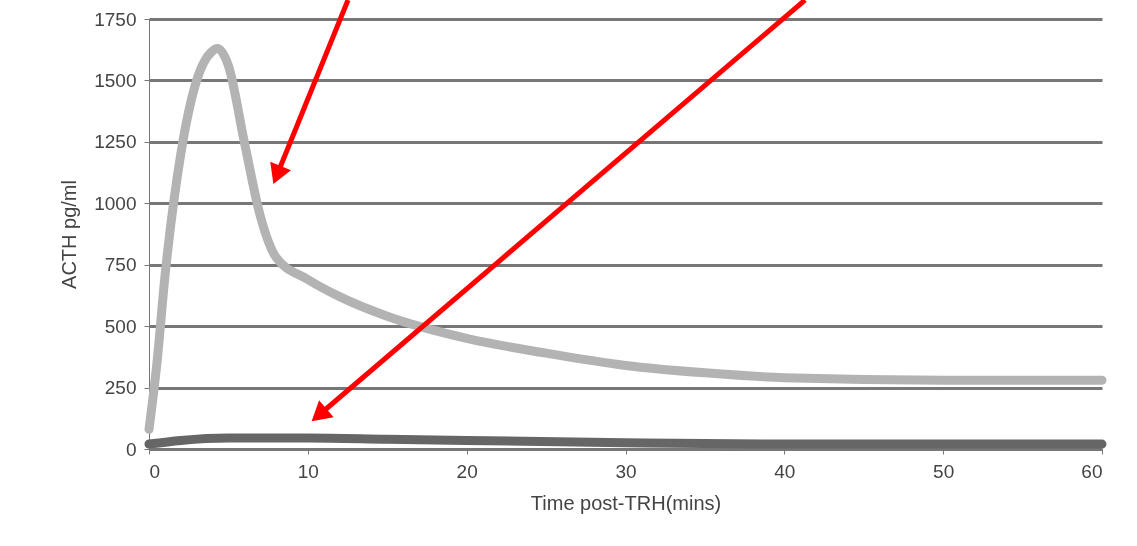 This screenshot has height=546, width=1137. What do you see at coordinates (944, 471) in the screenshot?
I see `x-tick-label: 50` at bounding box center [944, 471].